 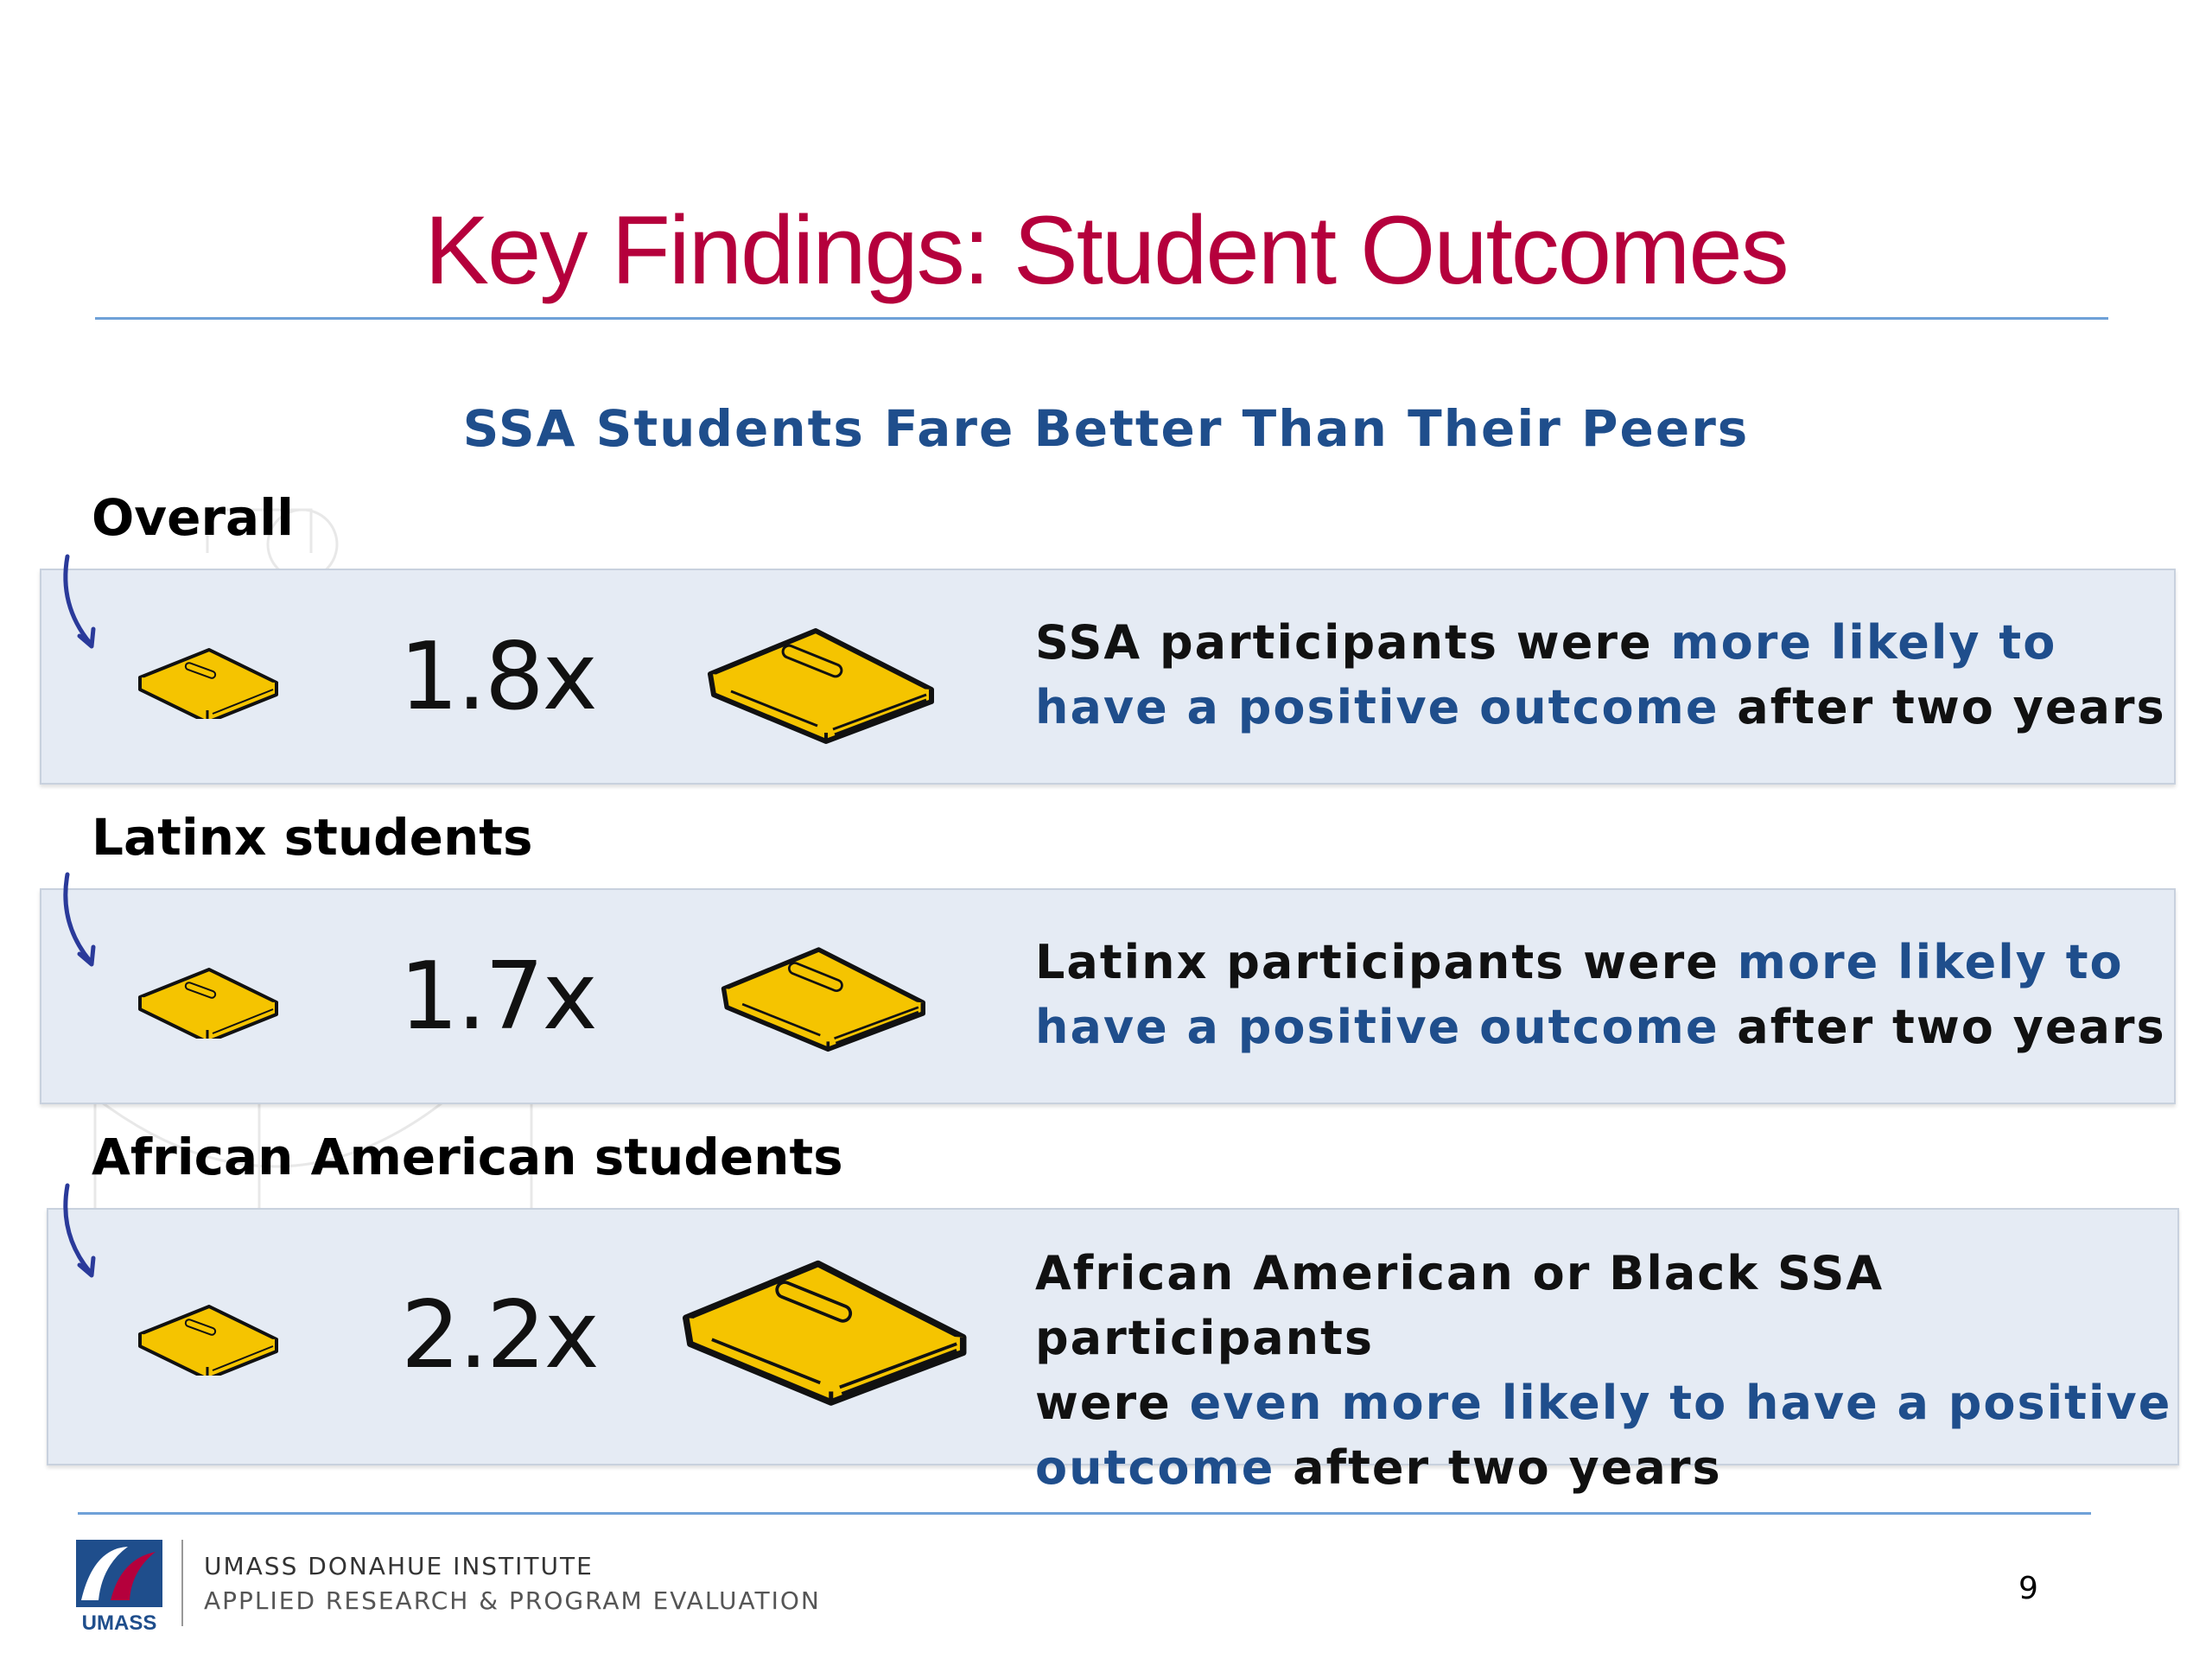 What do you see at coordinates (1112, 1403) in the screenshot?
I see `plain-text: were` at bounding box center [1112, 1403].